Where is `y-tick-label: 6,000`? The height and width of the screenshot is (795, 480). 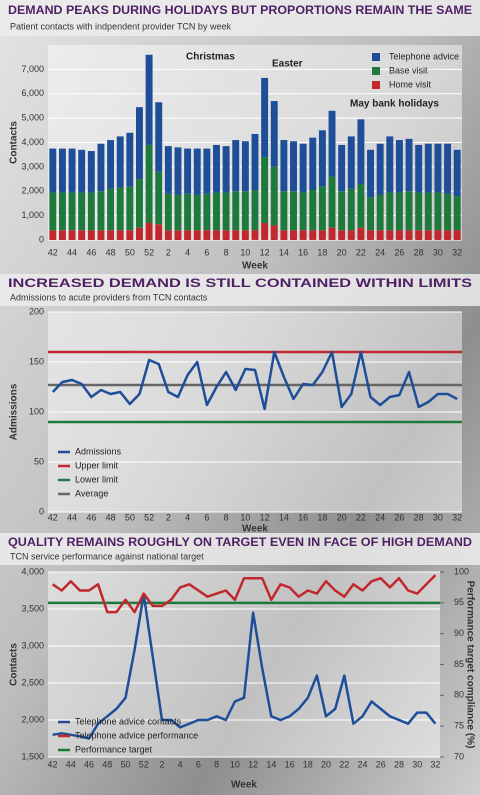 y-tick-label: 6,000 is located at coordinates (32, 93).